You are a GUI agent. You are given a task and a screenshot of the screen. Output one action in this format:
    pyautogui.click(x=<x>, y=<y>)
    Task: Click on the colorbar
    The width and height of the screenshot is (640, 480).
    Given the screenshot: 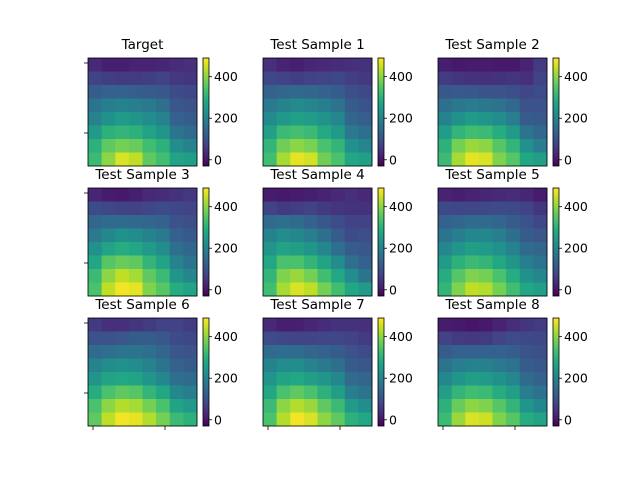 What is the action you would take?
    pyautogui.click(x=381, y=372)
    